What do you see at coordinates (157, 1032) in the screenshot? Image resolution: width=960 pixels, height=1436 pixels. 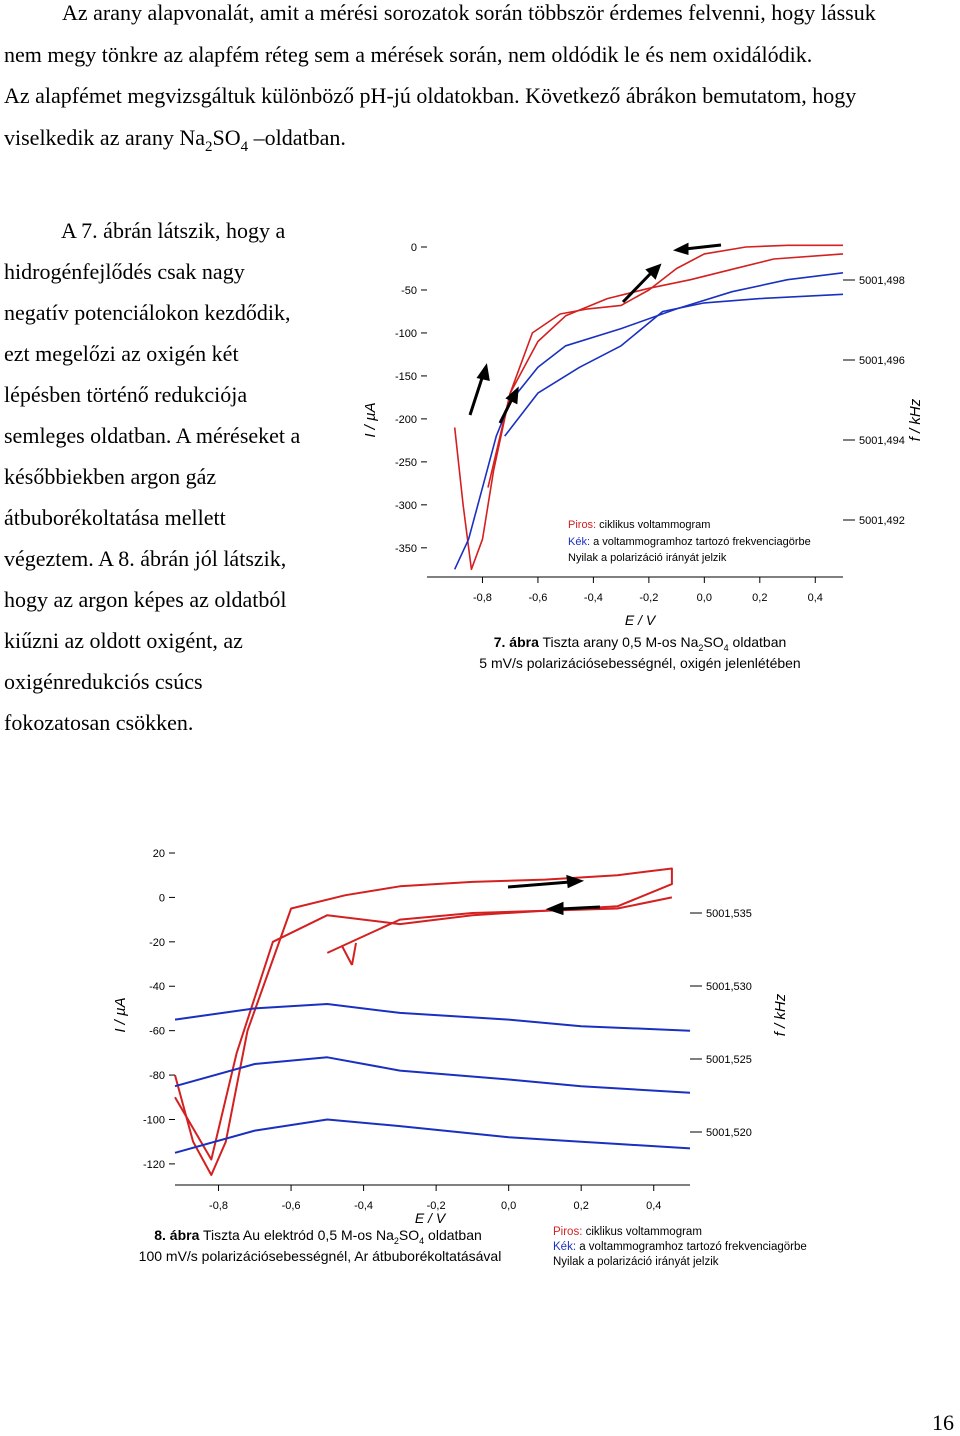 I see `fig8-ytick-label: -60` at bounding box center [157, 1032].